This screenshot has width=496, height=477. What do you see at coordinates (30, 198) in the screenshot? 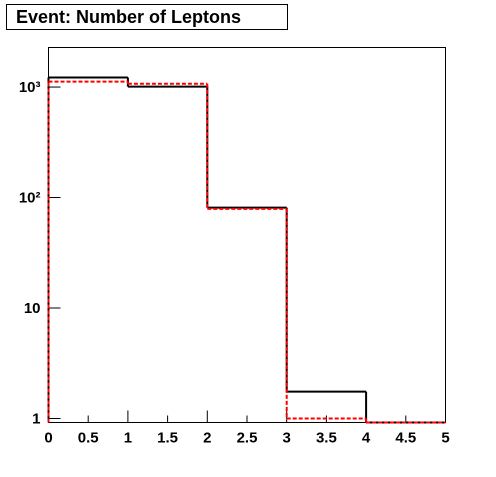
I see `y-tick-label: 10²` at bounding box center [30, 198].